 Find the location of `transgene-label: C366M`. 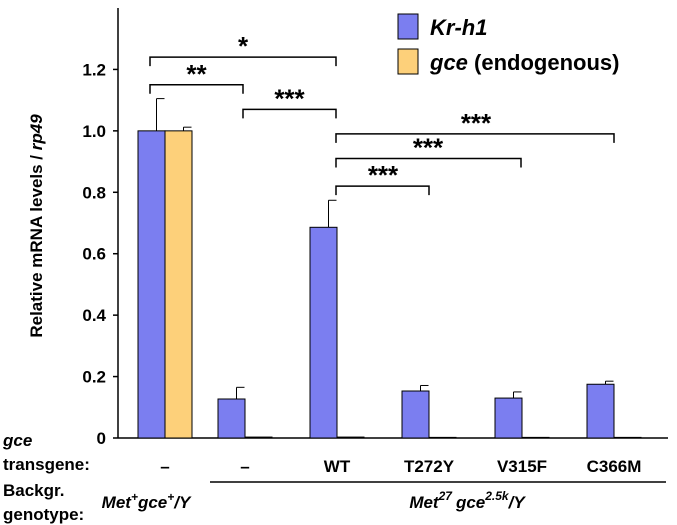

transgene-label: C366M is located at coordinates (614, 466).